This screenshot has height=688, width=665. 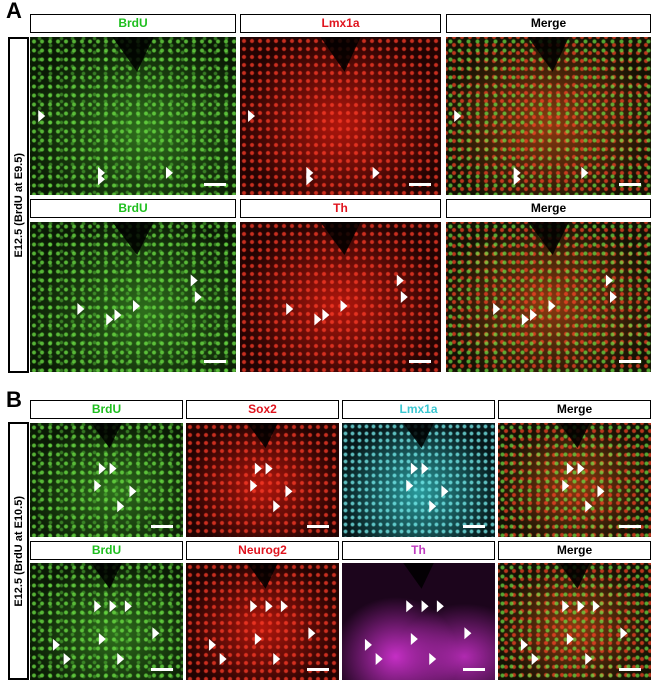 I want to click on side-label: E12.5 (BrdU at E9.5), so click(x=18, y=205).